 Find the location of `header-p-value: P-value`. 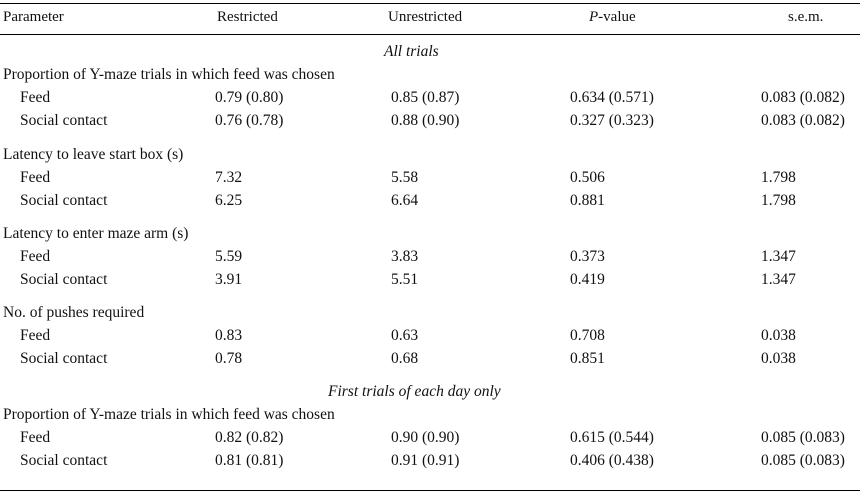

header-p-value: P-value is located at coordinates (612, 17).